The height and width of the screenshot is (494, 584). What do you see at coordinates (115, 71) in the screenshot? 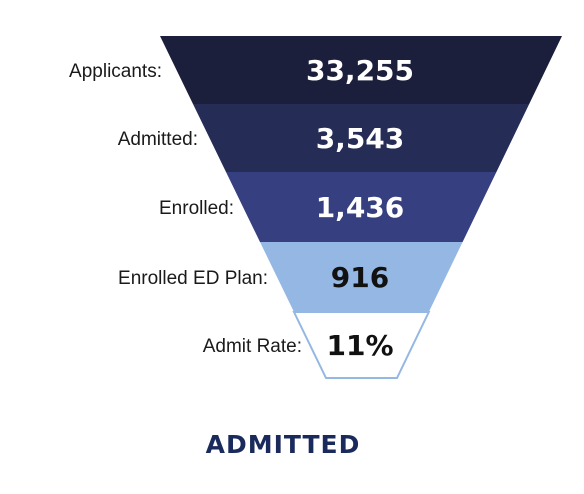
I see `funnel-stage-label: Applicants:` at bounding box center [115, 71].